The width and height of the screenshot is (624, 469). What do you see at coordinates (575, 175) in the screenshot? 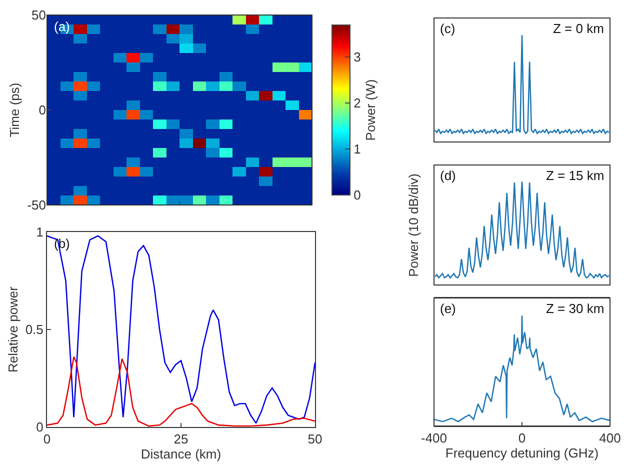
I see `annotation: Z = 15 km` at bounding box center [575, 175].